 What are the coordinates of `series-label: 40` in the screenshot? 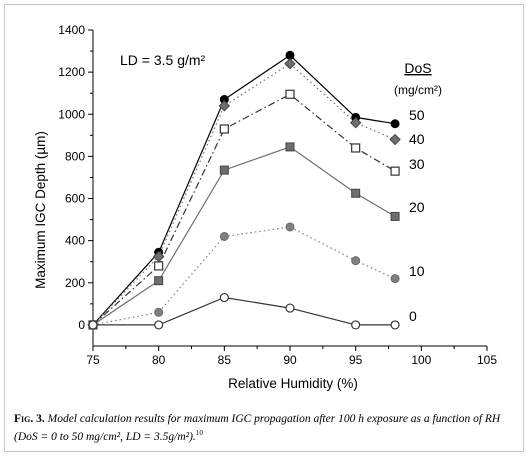 It's located at (417, 139).